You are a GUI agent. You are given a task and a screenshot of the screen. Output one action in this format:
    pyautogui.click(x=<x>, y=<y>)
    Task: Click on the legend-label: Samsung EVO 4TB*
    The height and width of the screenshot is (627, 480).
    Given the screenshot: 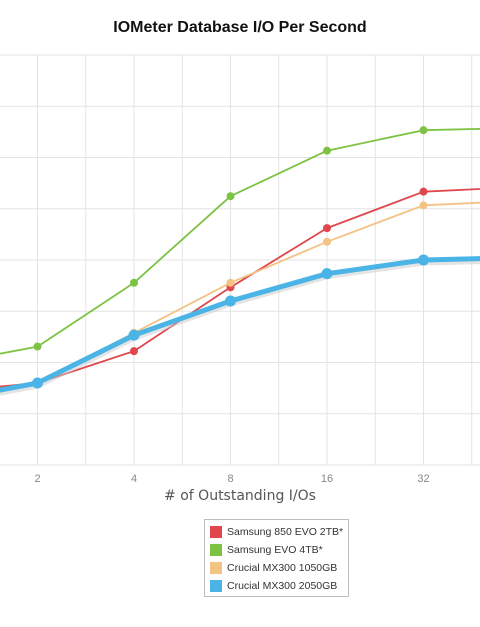 What is the action you would take?
    pyautogui.click(x=275, y=550)
    